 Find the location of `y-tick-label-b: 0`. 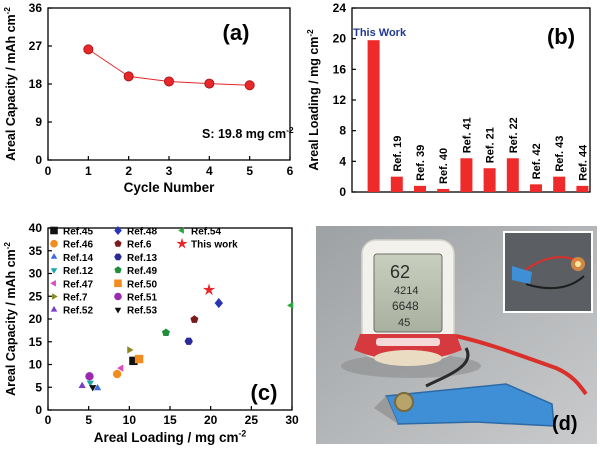

y-tick-label-b: 0 is located at coordinates (342, 192).